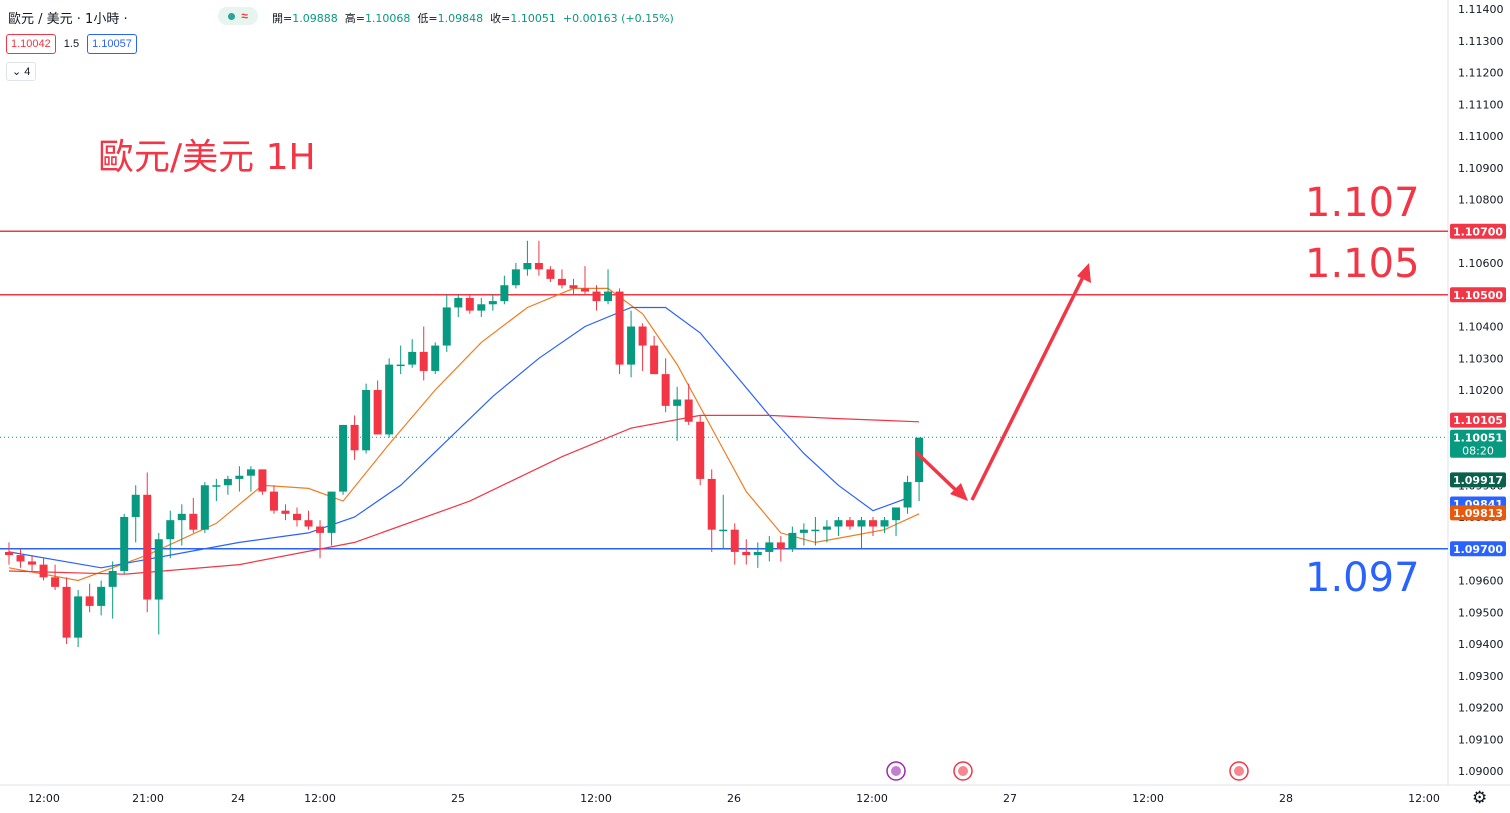 This screenshot has width=1510, height=813. What do you see at coordinates (427, 18) in the screenshot?
I see `low-label: 低=` at bounding box center [427, 18].